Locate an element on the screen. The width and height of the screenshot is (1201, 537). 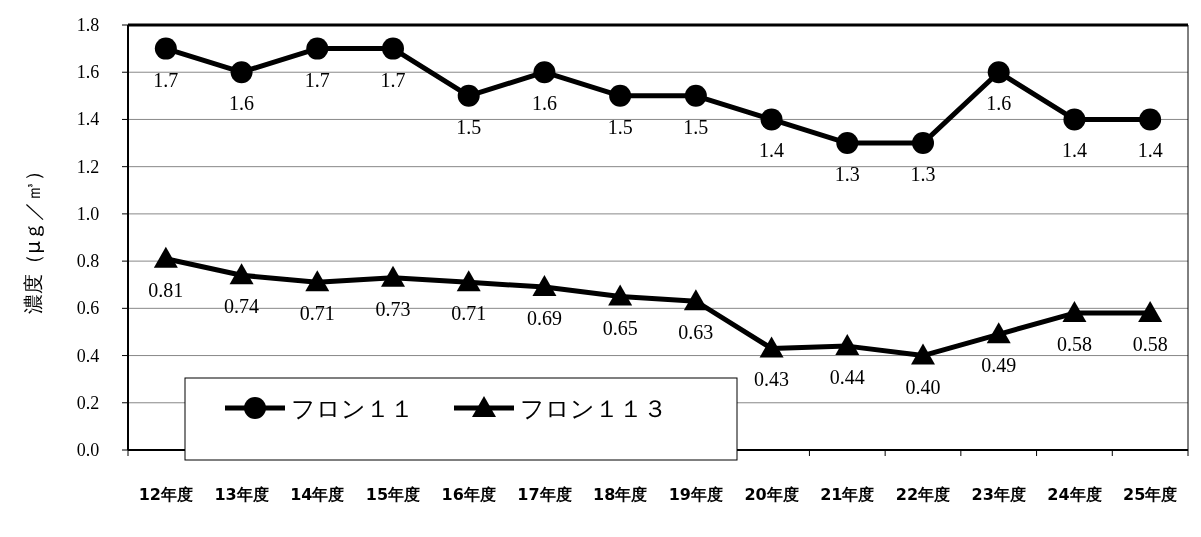
x-tick-label: 22年度 is located at coordinates (923, 494).